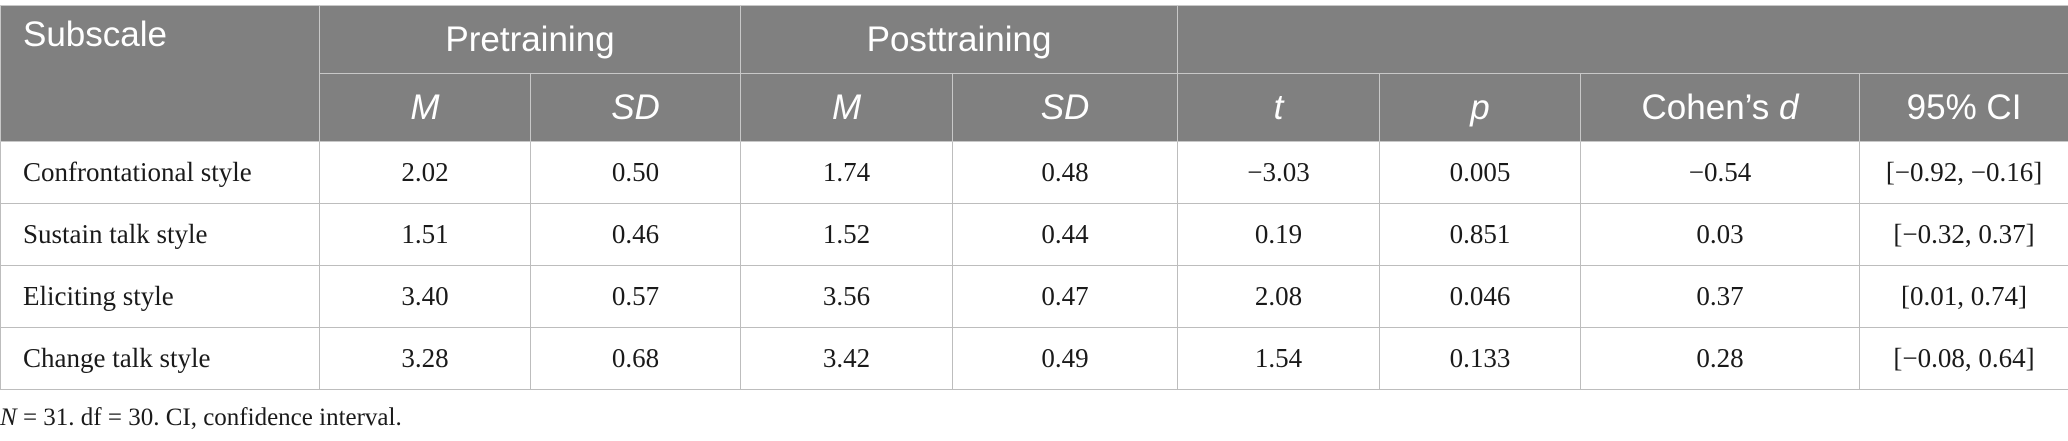  I want to click on cell-subscale: Change talk style, so click(160, 358).